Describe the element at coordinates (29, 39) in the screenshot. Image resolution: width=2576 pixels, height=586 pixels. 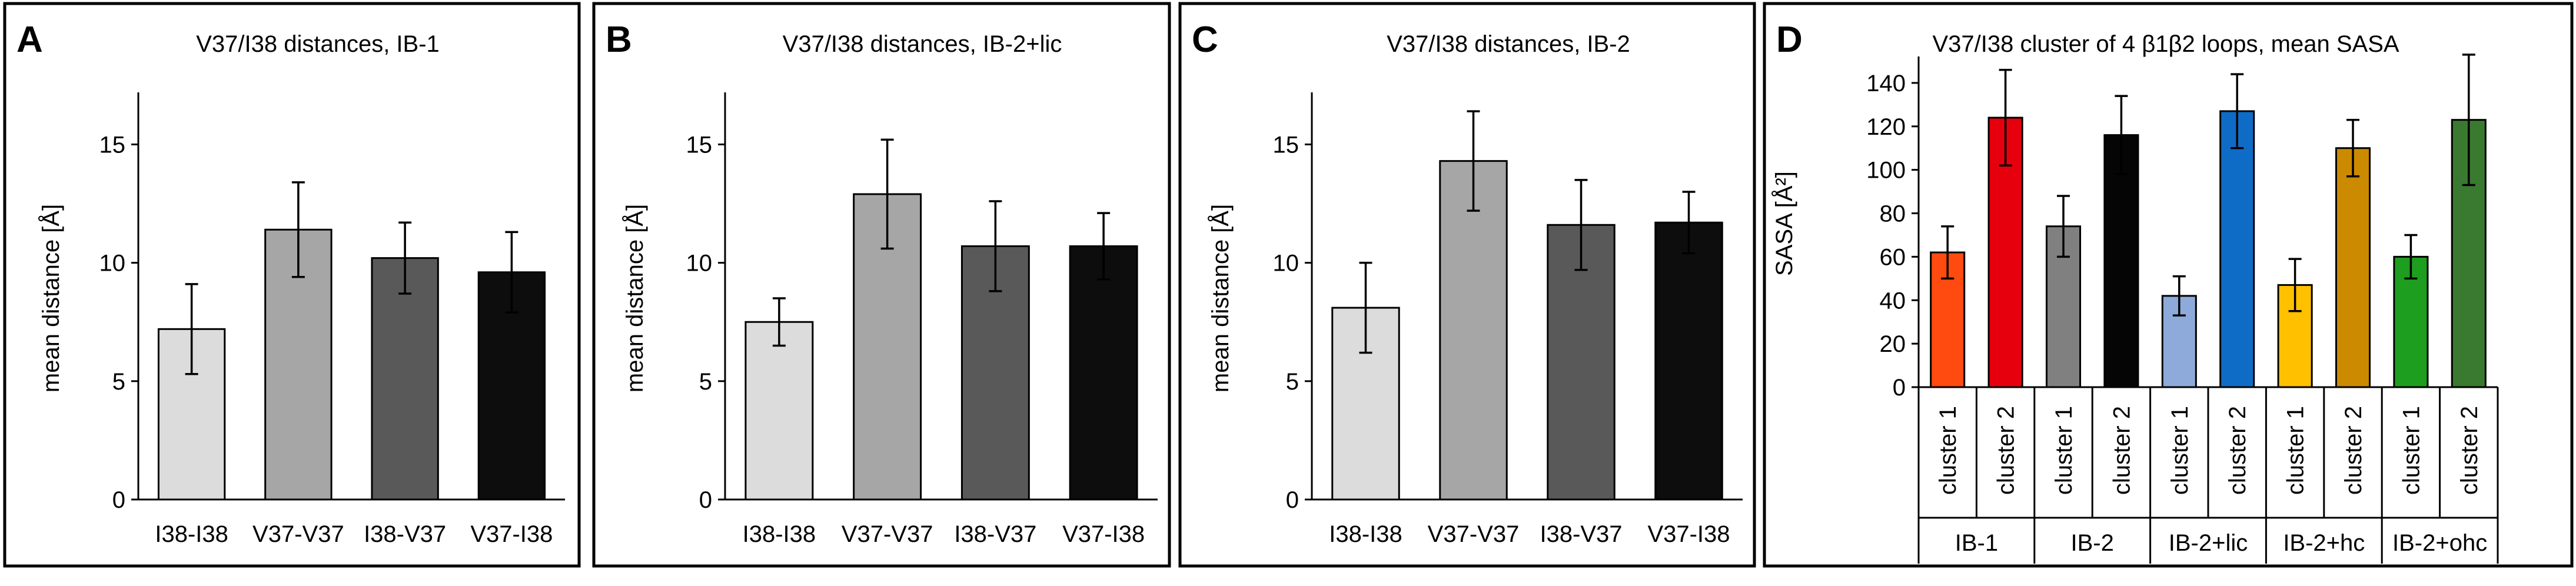
I see `panel-a-letter: A` at that location.